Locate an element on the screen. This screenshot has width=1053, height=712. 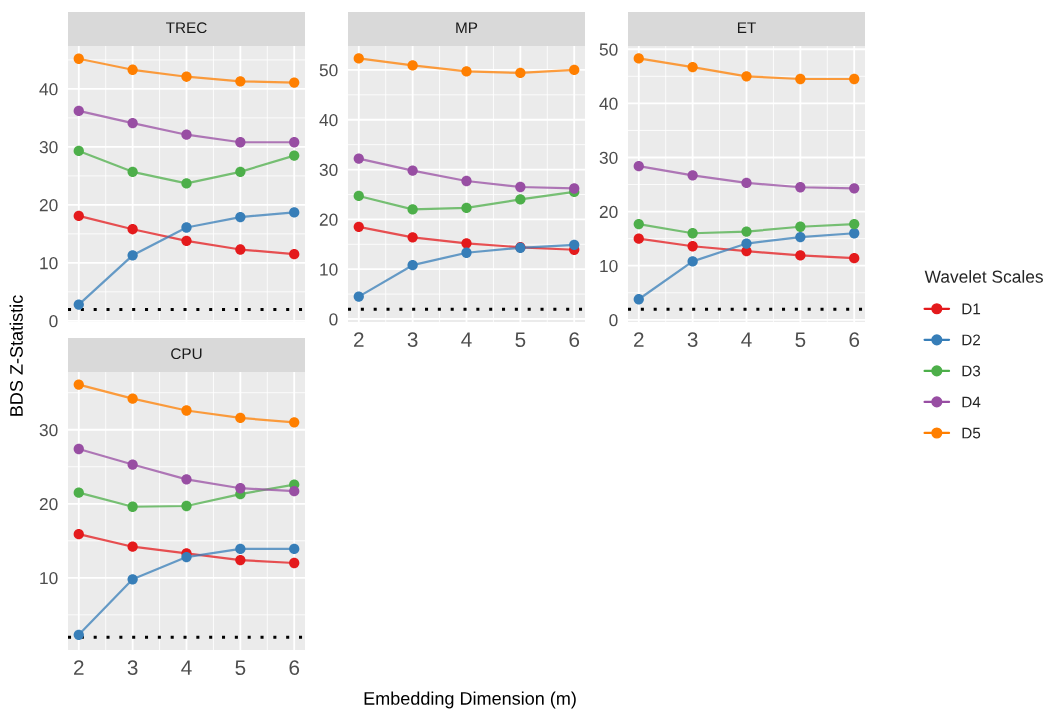
chart-title: ET is located at coordinates (746, 27).